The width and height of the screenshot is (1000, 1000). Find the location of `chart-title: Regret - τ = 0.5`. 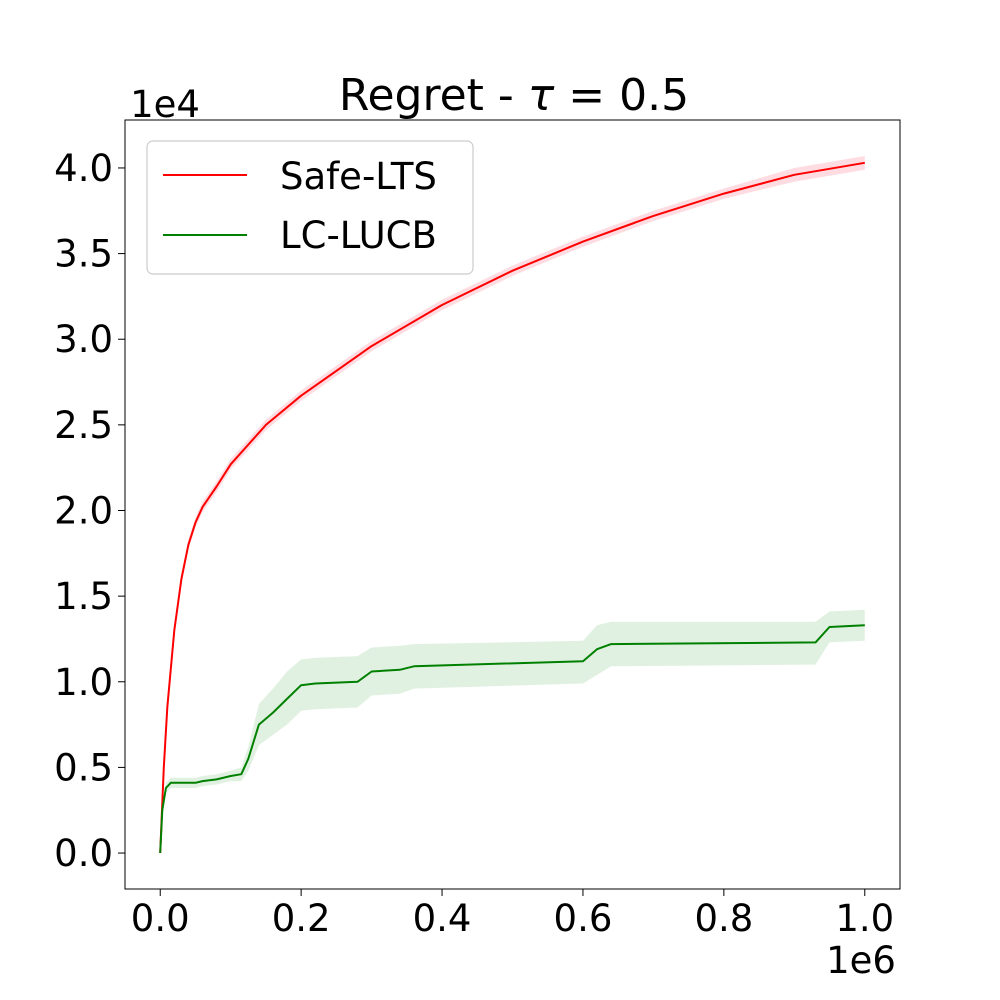

chart-title: Regret - τ = 0.5 is located at coordinates (514, 95).